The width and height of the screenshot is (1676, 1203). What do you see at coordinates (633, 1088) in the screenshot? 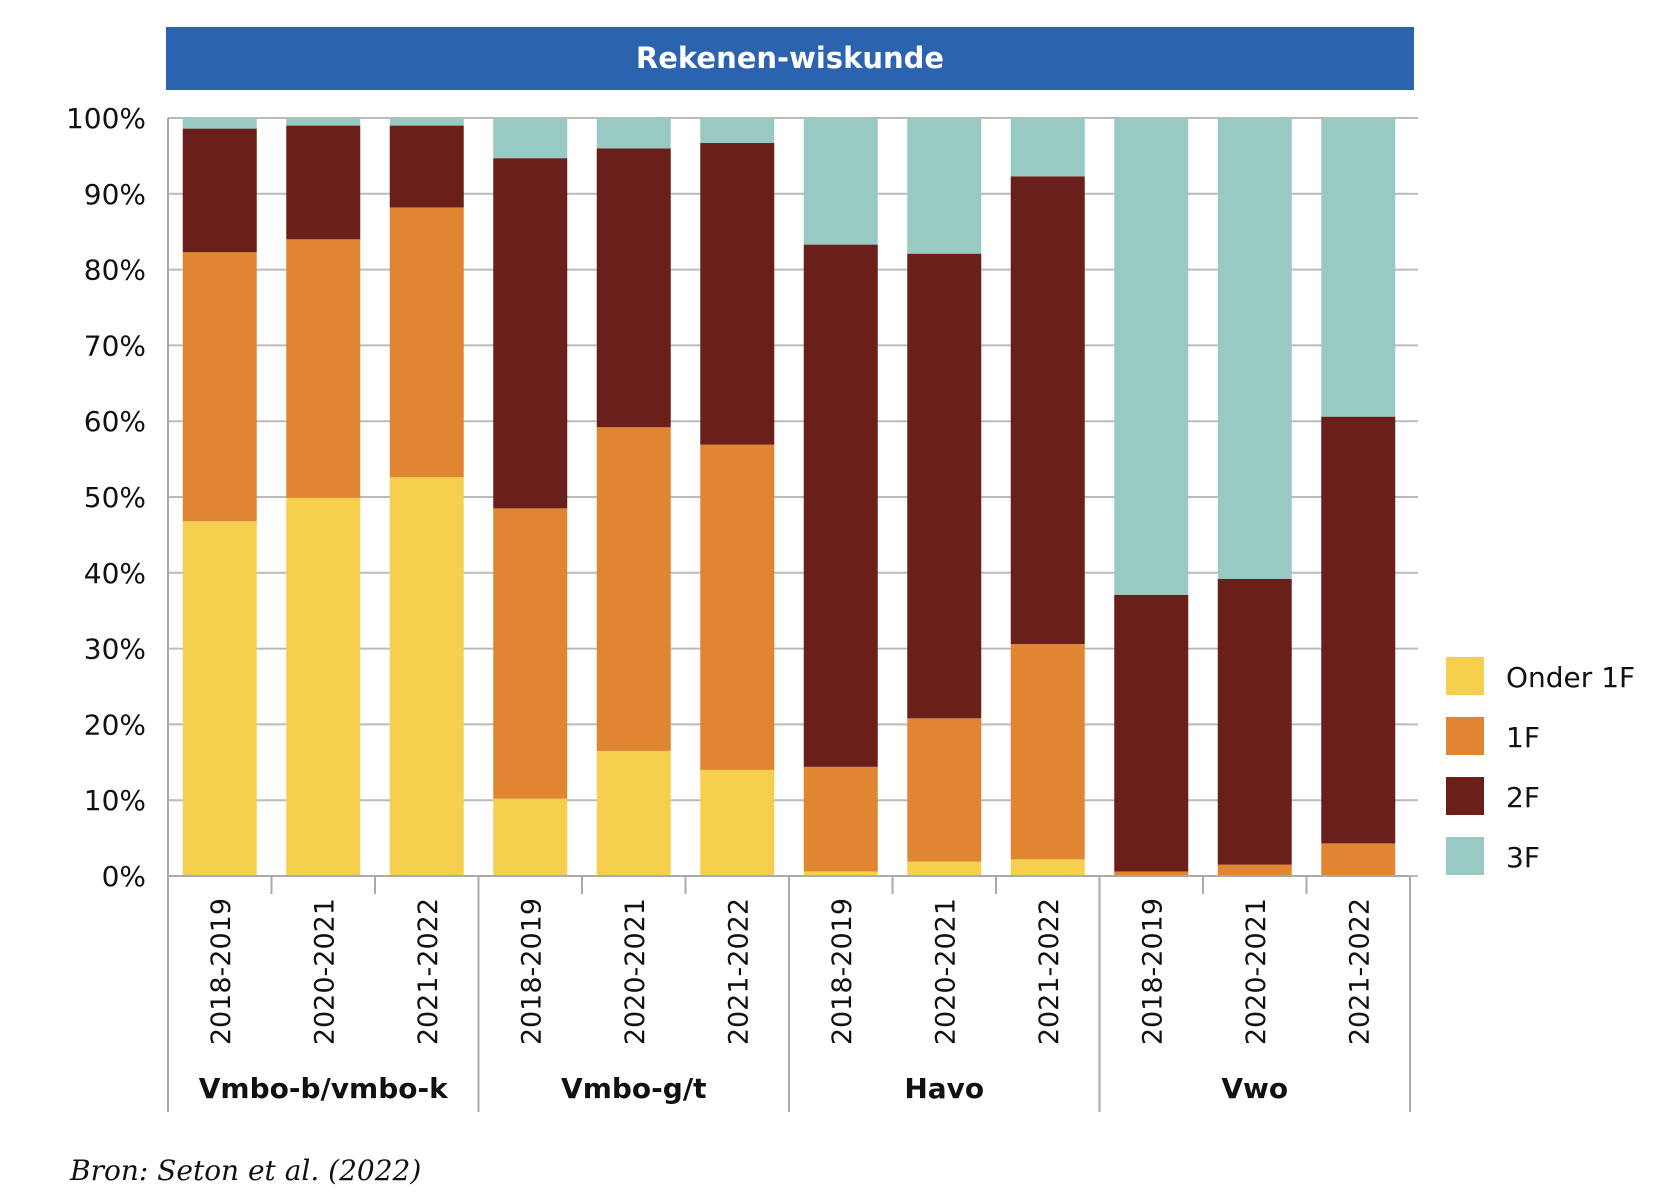
I see `group-label: Vmbo-g/t` at bounding box center [633, 1088].